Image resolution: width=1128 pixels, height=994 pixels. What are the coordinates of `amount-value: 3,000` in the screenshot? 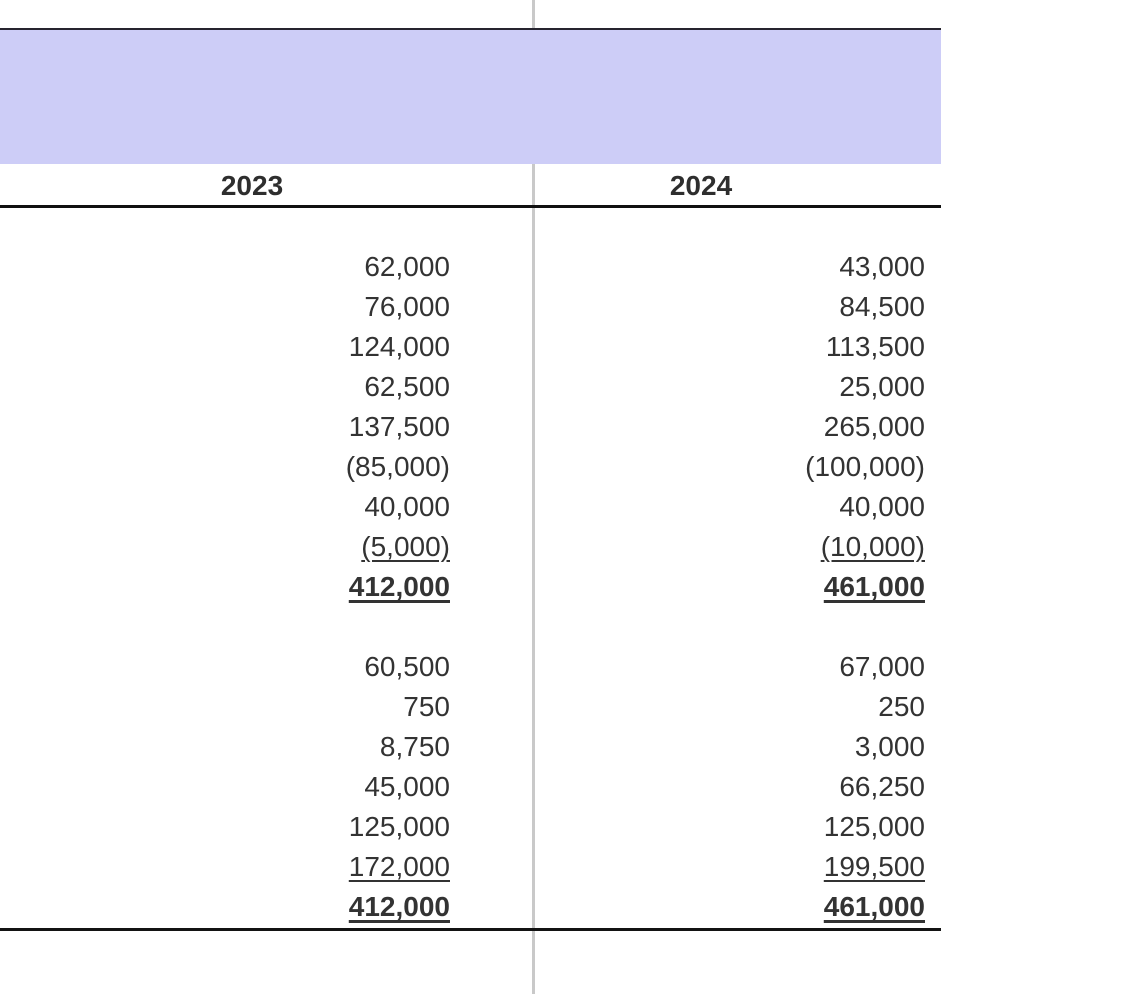 It's located at (889, 746).